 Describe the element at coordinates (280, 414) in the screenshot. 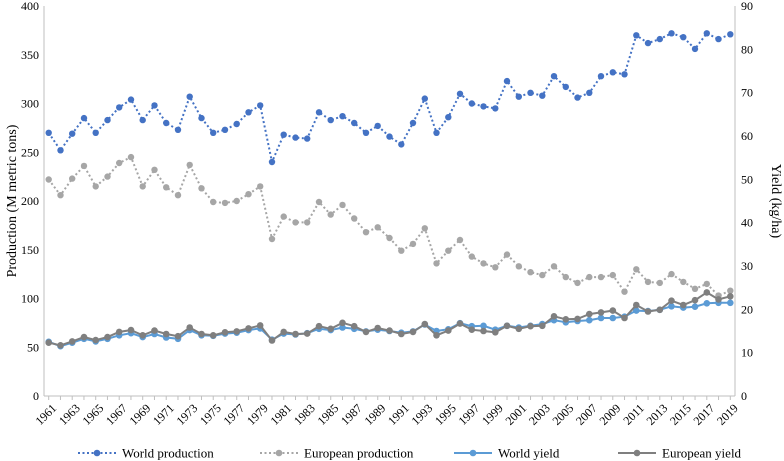

I see `x-tick-label: 1981` at that location.